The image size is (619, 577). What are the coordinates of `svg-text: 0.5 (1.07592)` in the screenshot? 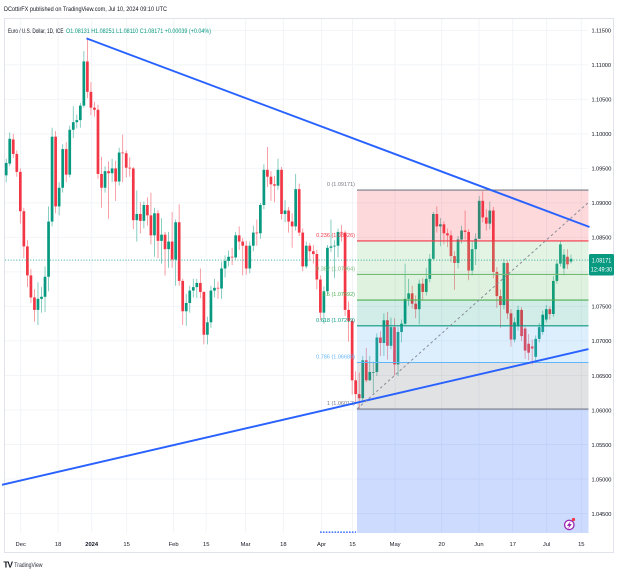 It's located at (338, 295).